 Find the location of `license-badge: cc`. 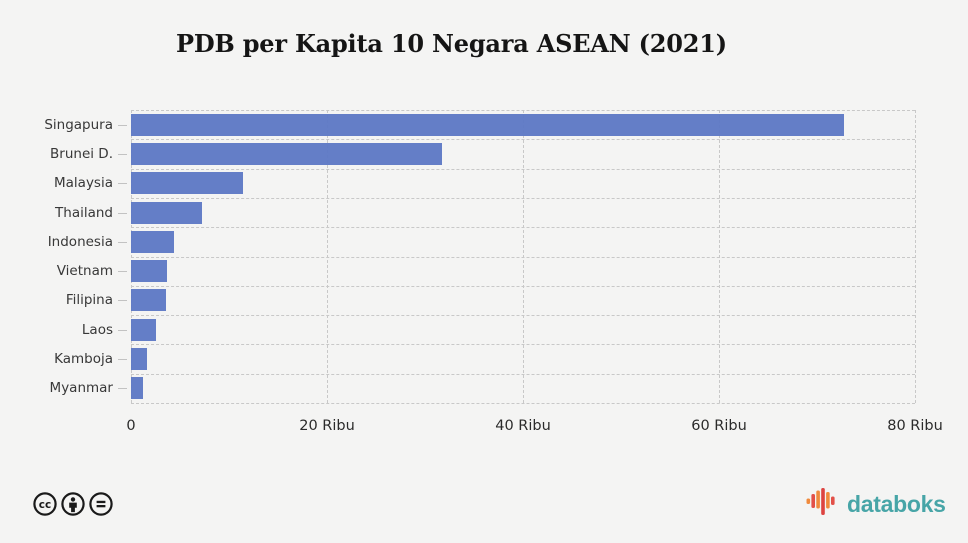

license-badge: cc is located at coordinates (73, 504).